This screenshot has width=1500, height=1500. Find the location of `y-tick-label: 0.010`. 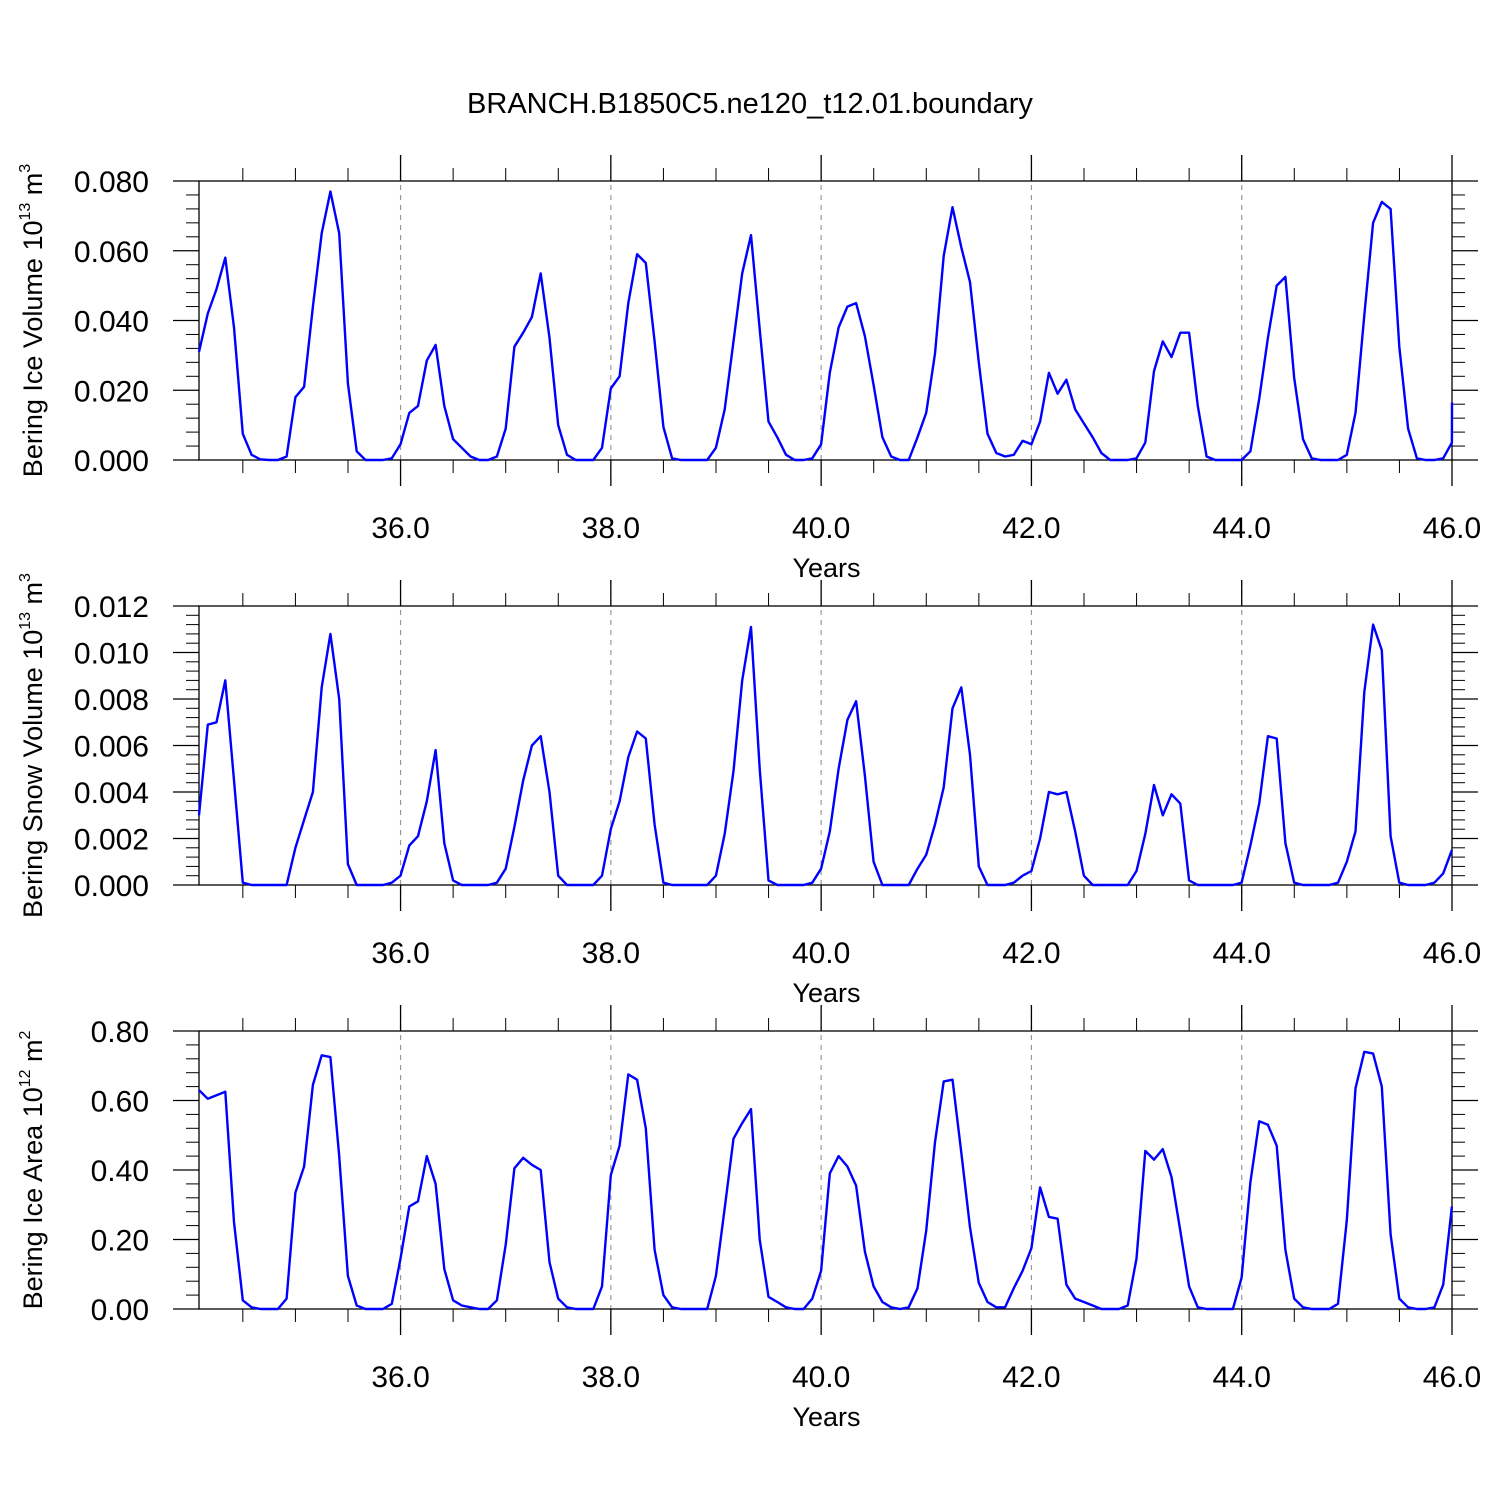

y-tick-label: 0.010 is located at coordinates (111, 654).